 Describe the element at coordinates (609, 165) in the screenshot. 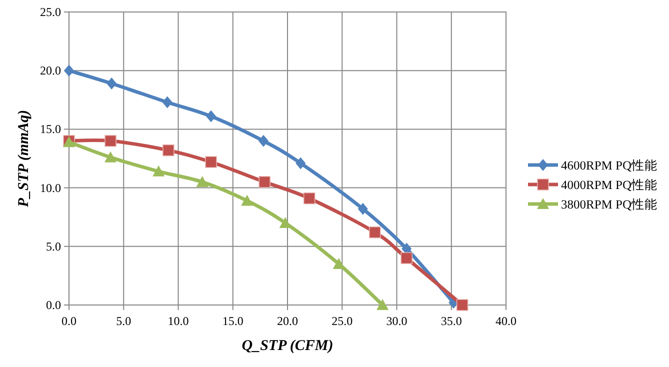

I see `legend-label: 4600RPM PQ性能` at that location.